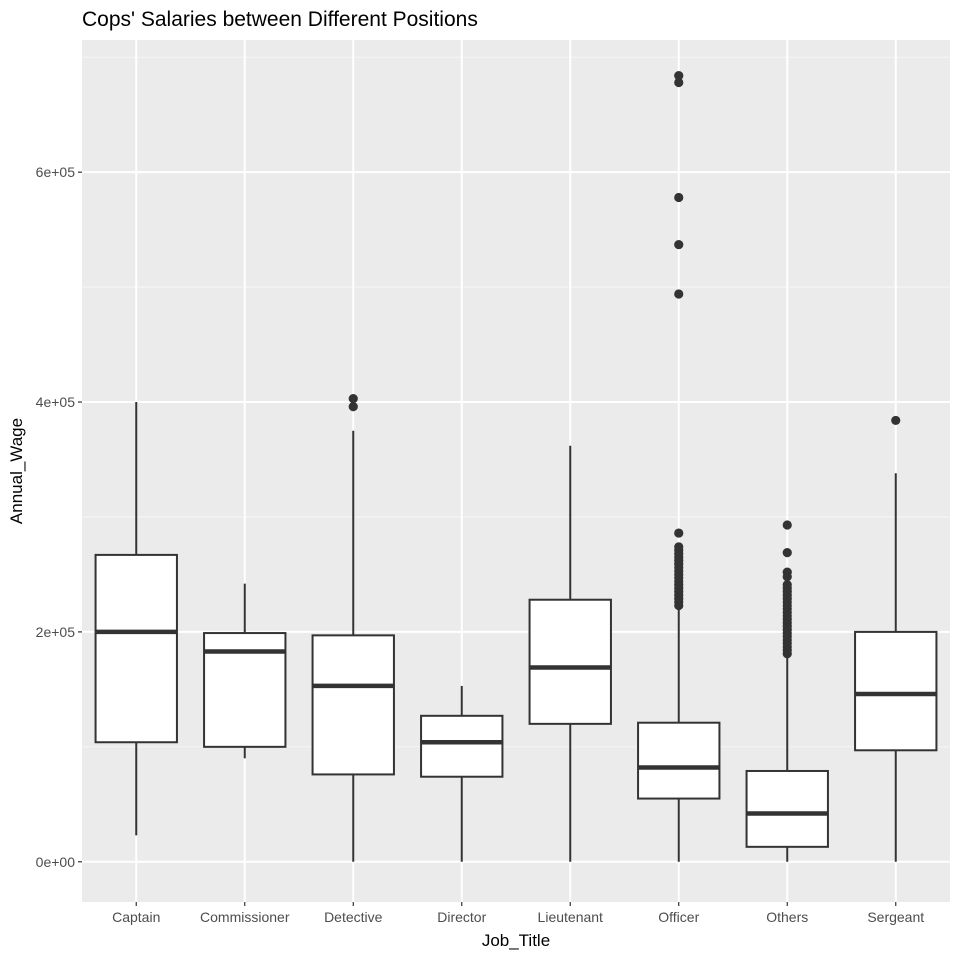 The width and height of the screenshot is (960, 960). Describe the element at coordinates (136, 917) in the screenshot. I see `x-tick-label: Captain` at that location.